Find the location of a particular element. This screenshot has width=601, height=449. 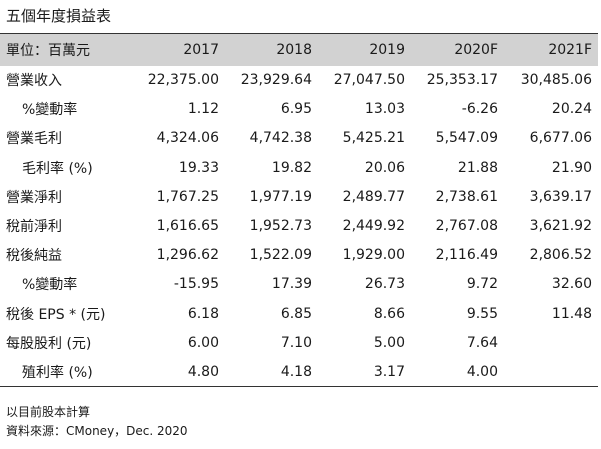

row-value-2020f: 4.00 is located at coordinates (457, 372).